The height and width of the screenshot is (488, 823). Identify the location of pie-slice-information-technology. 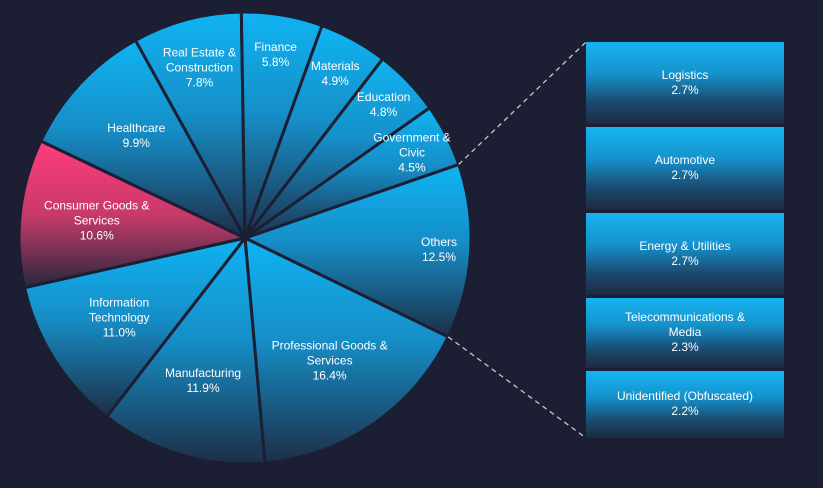
(135, 327).